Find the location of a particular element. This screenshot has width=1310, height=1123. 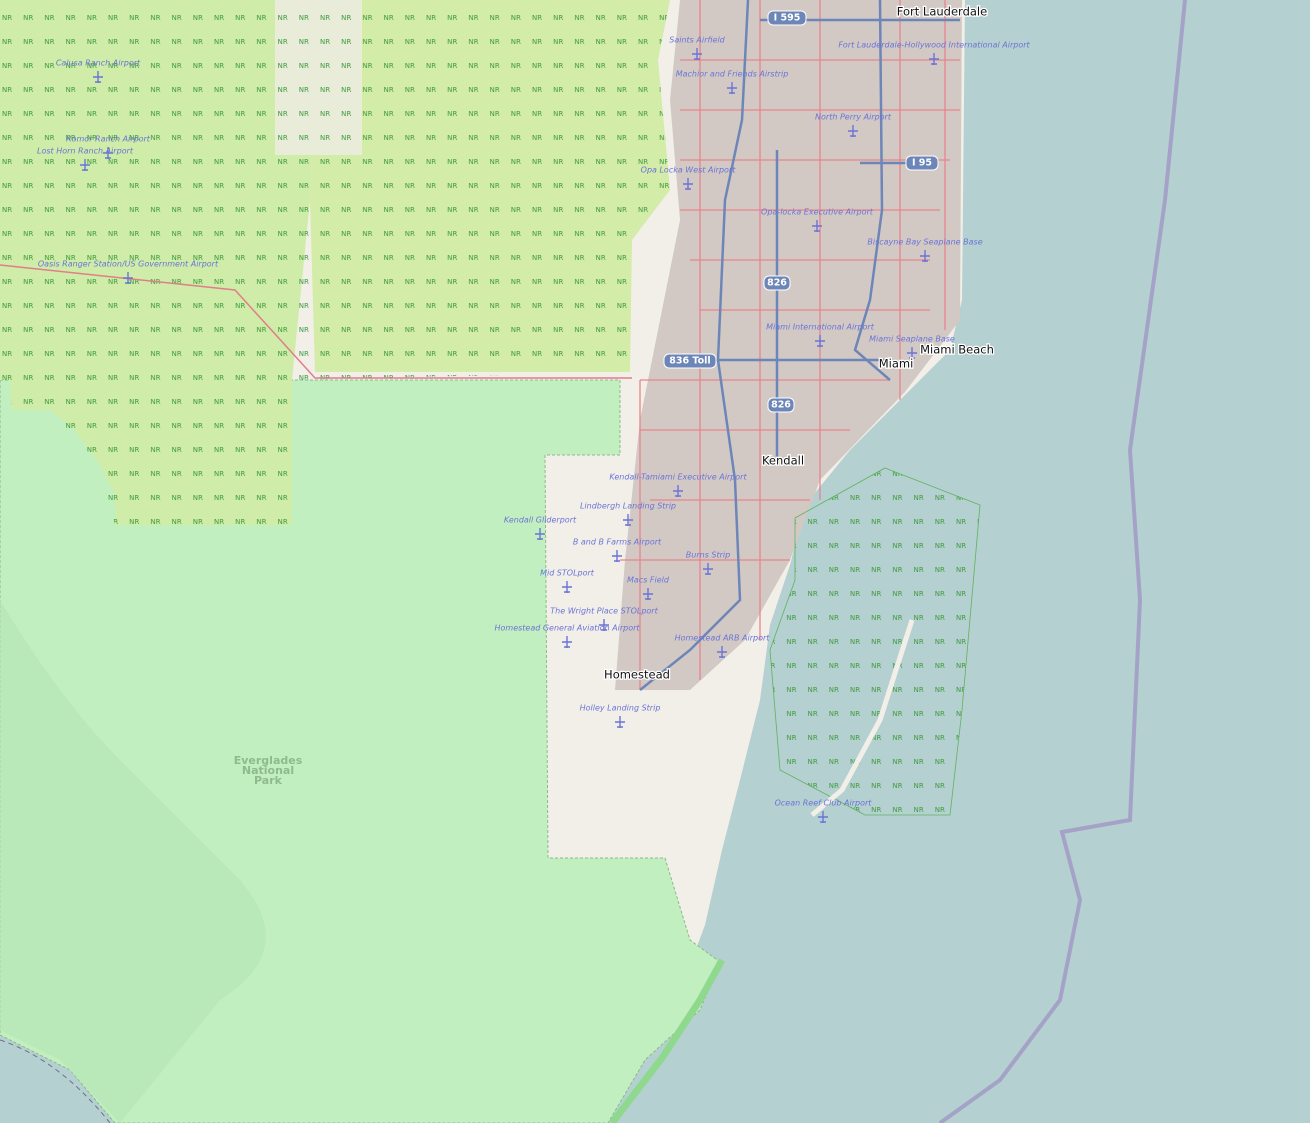

airport-label: Biscayne Bay Seaplane Base is located at coordinates (924, 242).